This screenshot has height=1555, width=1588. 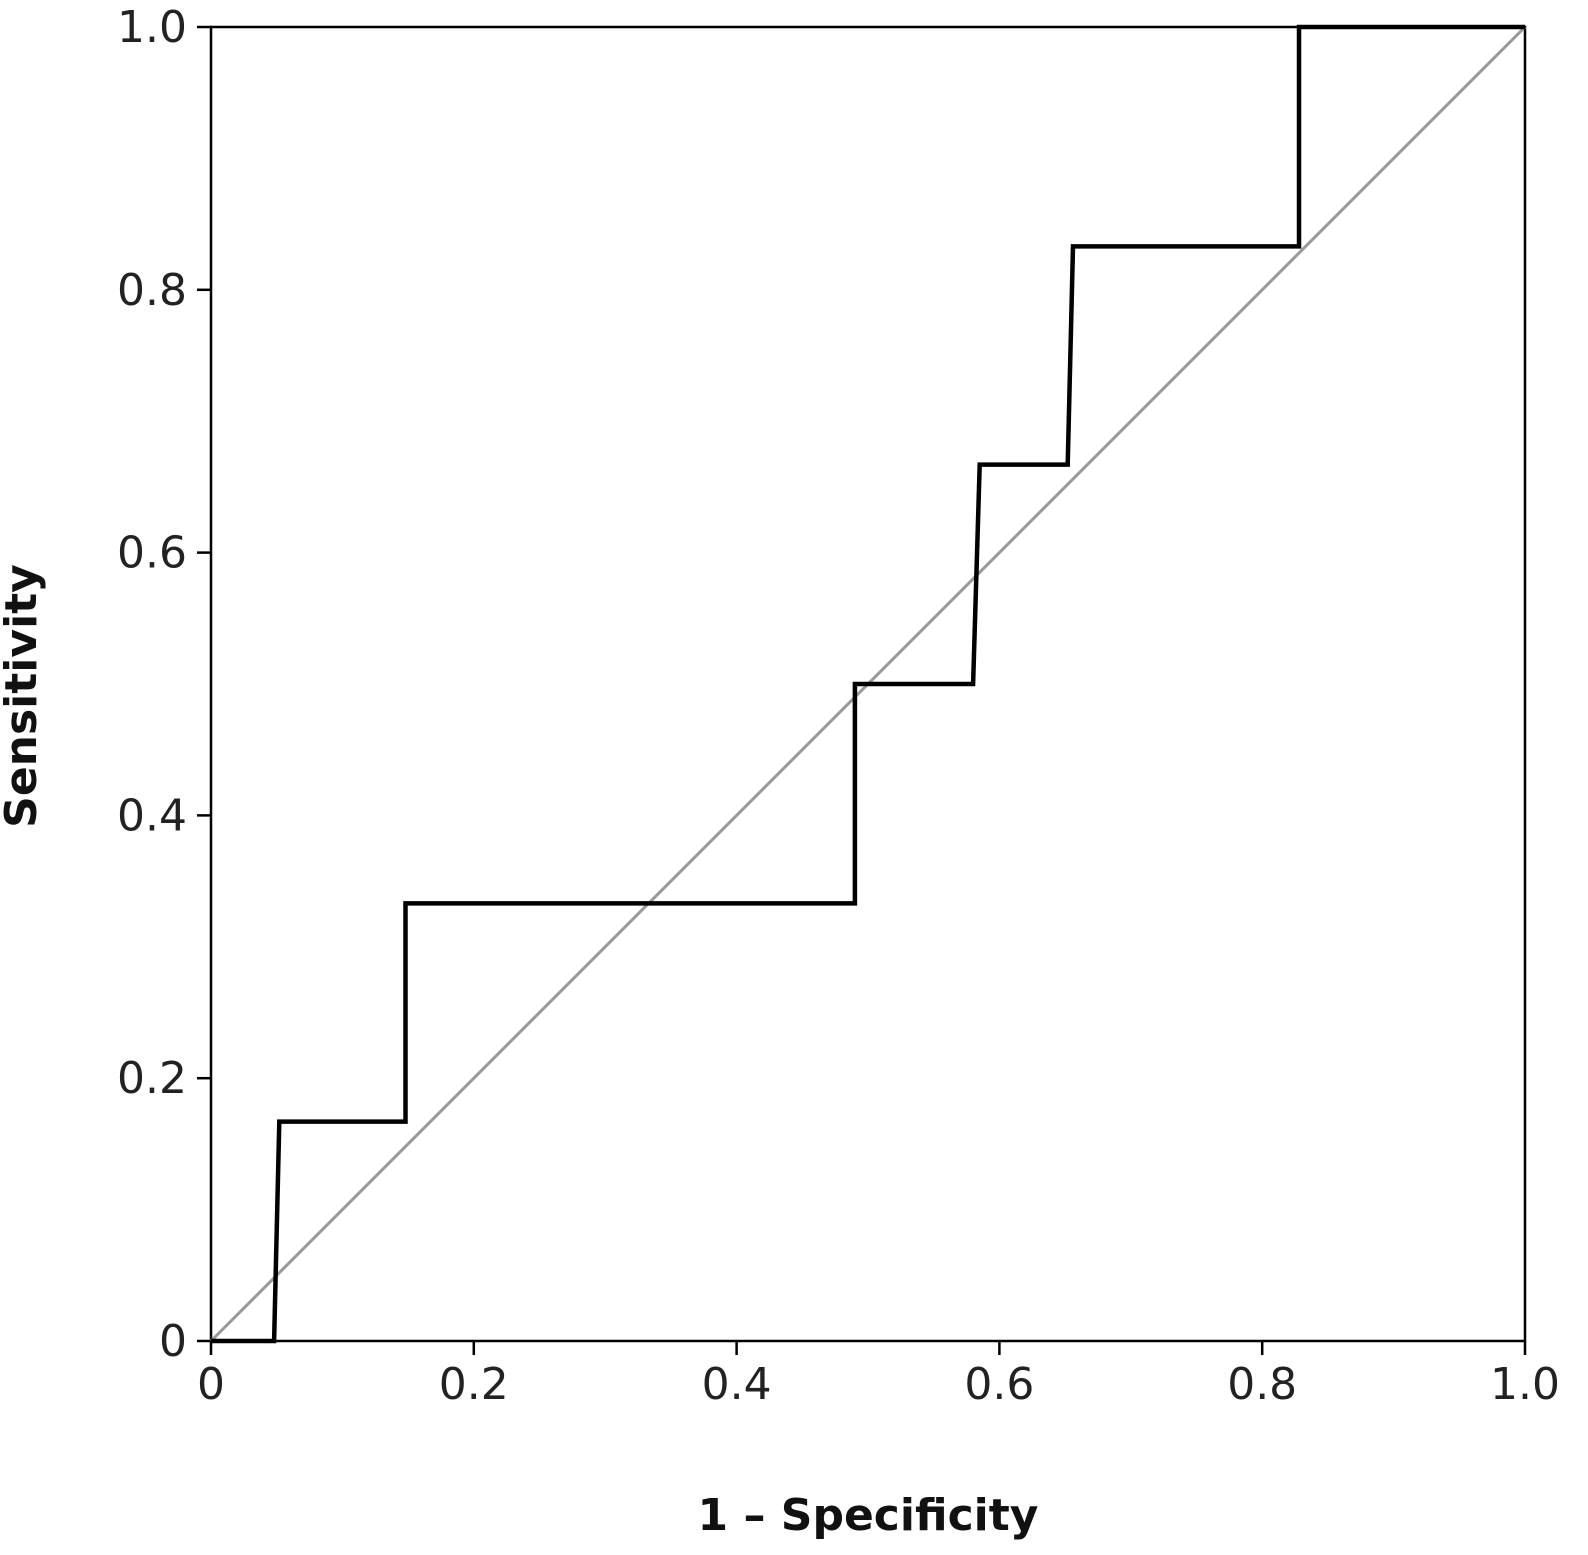 I want to click on y-tick-label: 0.8, so click(x=152, y=290).